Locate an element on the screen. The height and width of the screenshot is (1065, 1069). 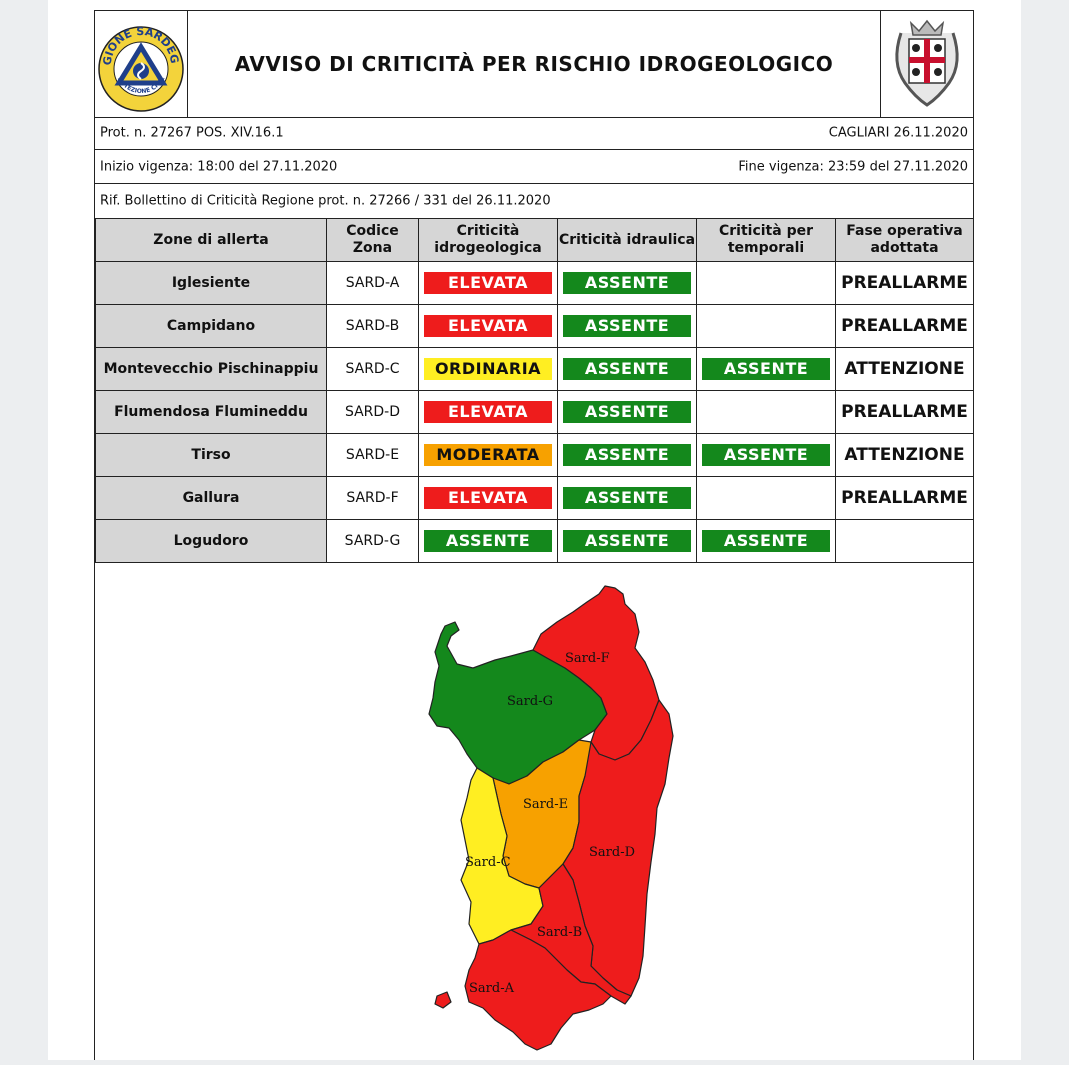
validity-end: Fine vigenza: 23:59 del 27.11.2020 is located at coordinates (853, 166).